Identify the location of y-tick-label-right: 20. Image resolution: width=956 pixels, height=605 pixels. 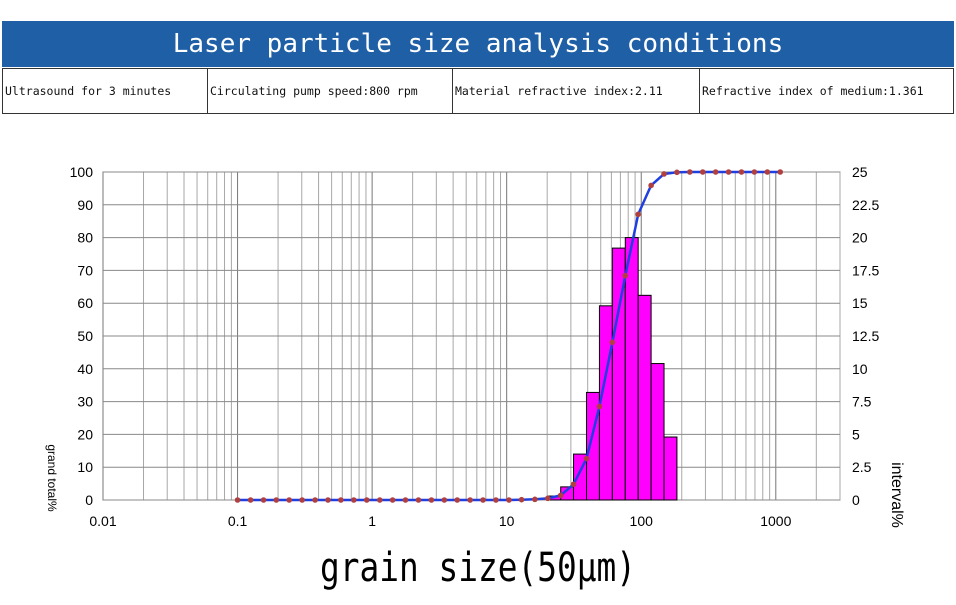
(860, 238).